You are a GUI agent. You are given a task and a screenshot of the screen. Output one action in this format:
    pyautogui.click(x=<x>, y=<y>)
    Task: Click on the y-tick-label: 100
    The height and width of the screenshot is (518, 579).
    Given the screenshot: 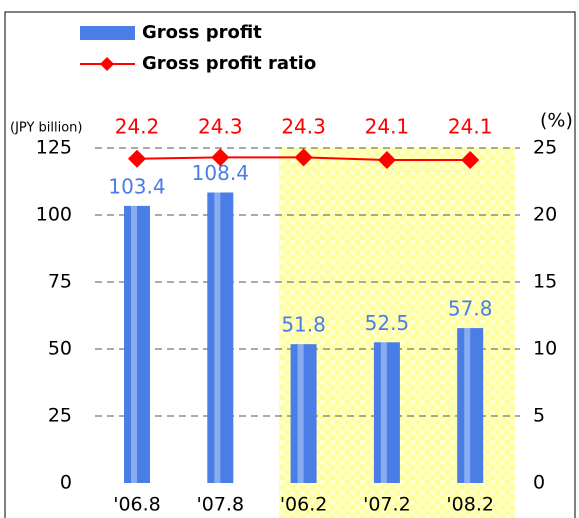 What is the action you would take?
    pyautogui.click(x=54, y=215)
    